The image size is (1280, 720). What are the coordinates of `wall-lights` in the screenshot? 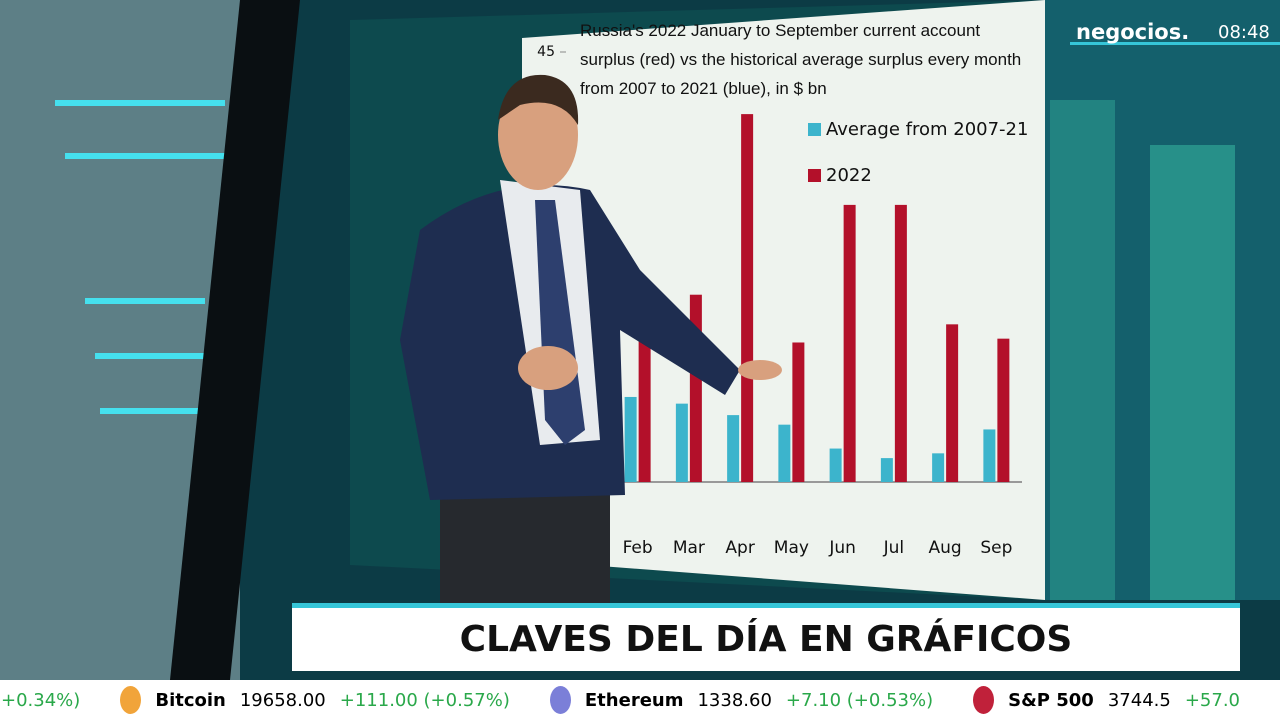 It's located at (140, 257).